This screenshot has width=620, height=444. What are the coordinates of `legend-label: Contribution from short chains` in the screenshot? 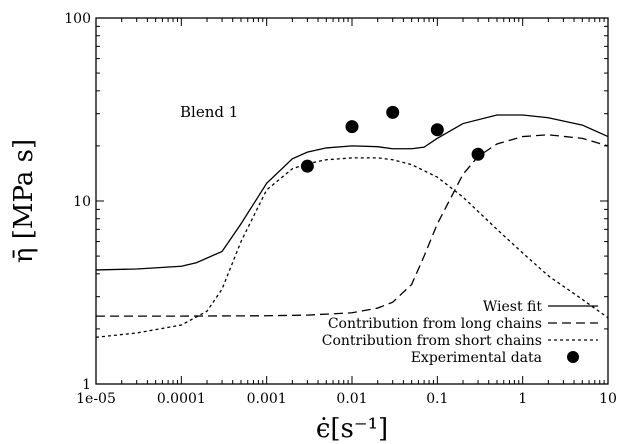 It's located at (432, 341).